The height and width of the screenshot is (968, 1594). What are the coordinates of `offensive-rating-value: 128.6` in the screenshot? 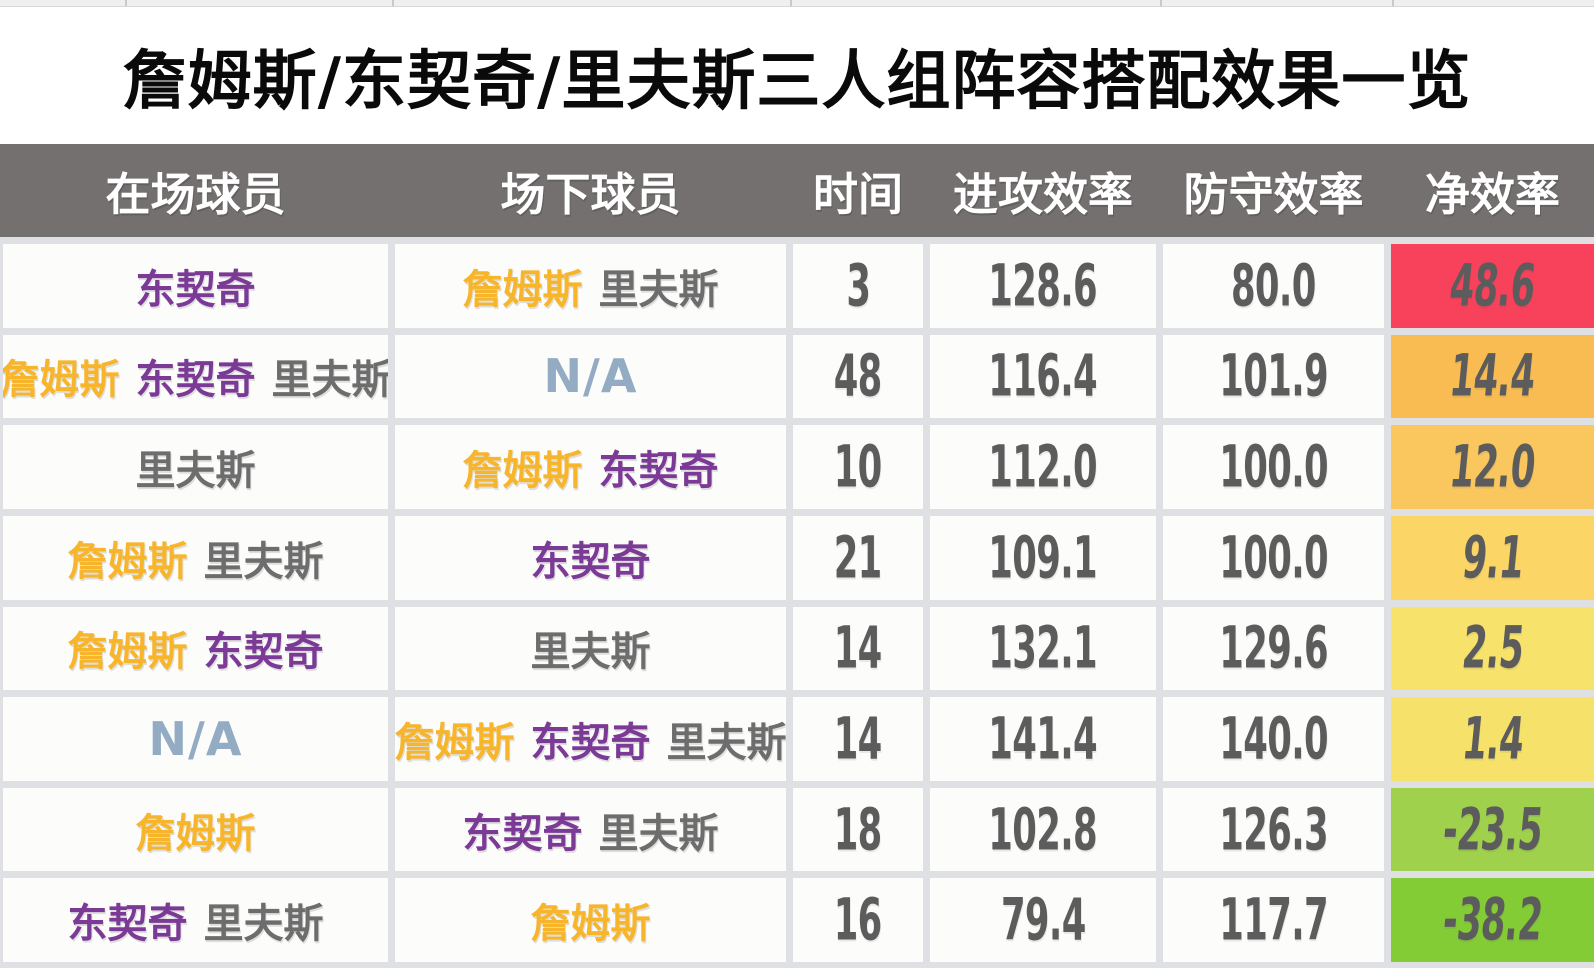 It's located at (1043, 286).